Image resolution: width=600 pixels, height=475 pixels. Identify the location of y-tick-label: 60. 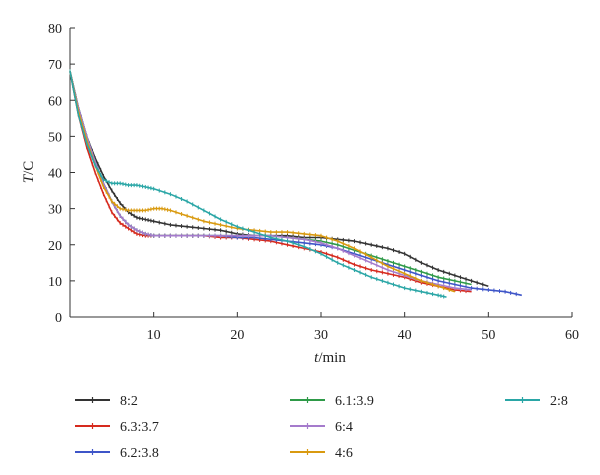
(55, 101).